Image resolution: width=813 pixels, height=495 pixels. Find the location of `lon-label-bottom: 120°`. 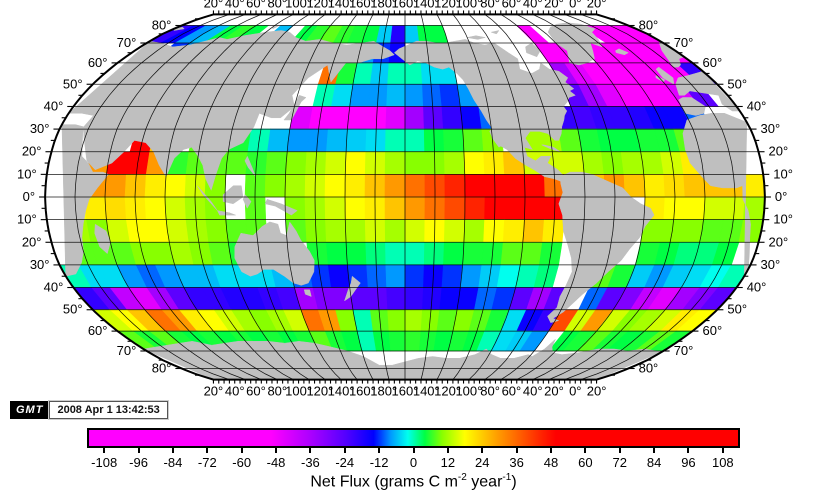

lon-label-bottom: 120° is located at coordinates (447, 391).